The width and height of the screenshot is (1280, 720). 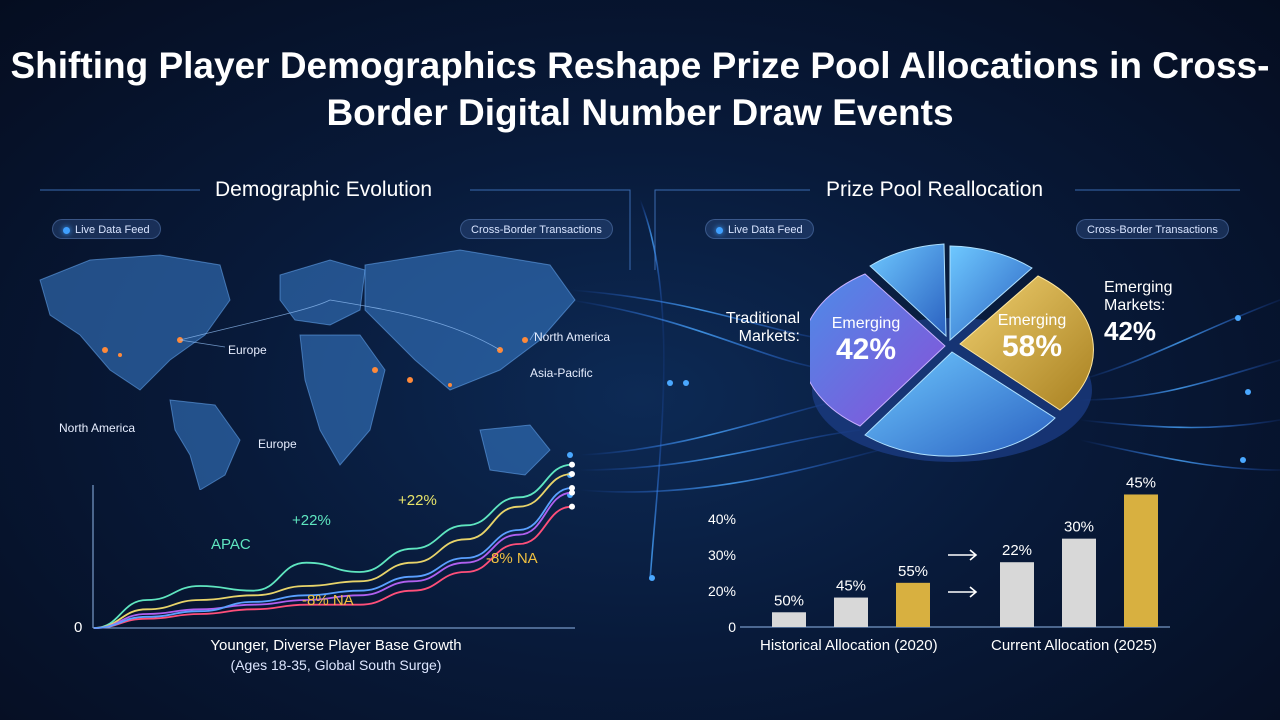 I want to click on map-label-north-america-east: North America, so click(x=572, y=337).